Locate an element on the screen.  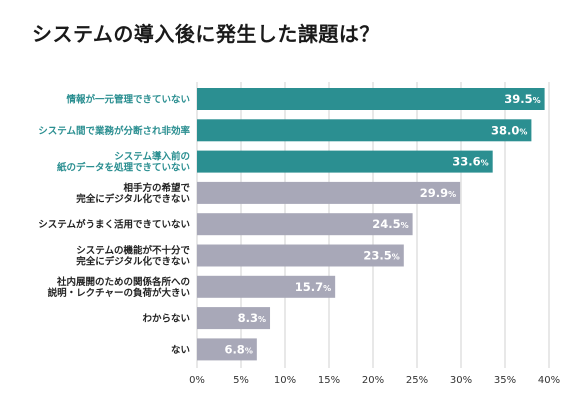
x-tick-label: 30% is located at coordinates (461, 380).